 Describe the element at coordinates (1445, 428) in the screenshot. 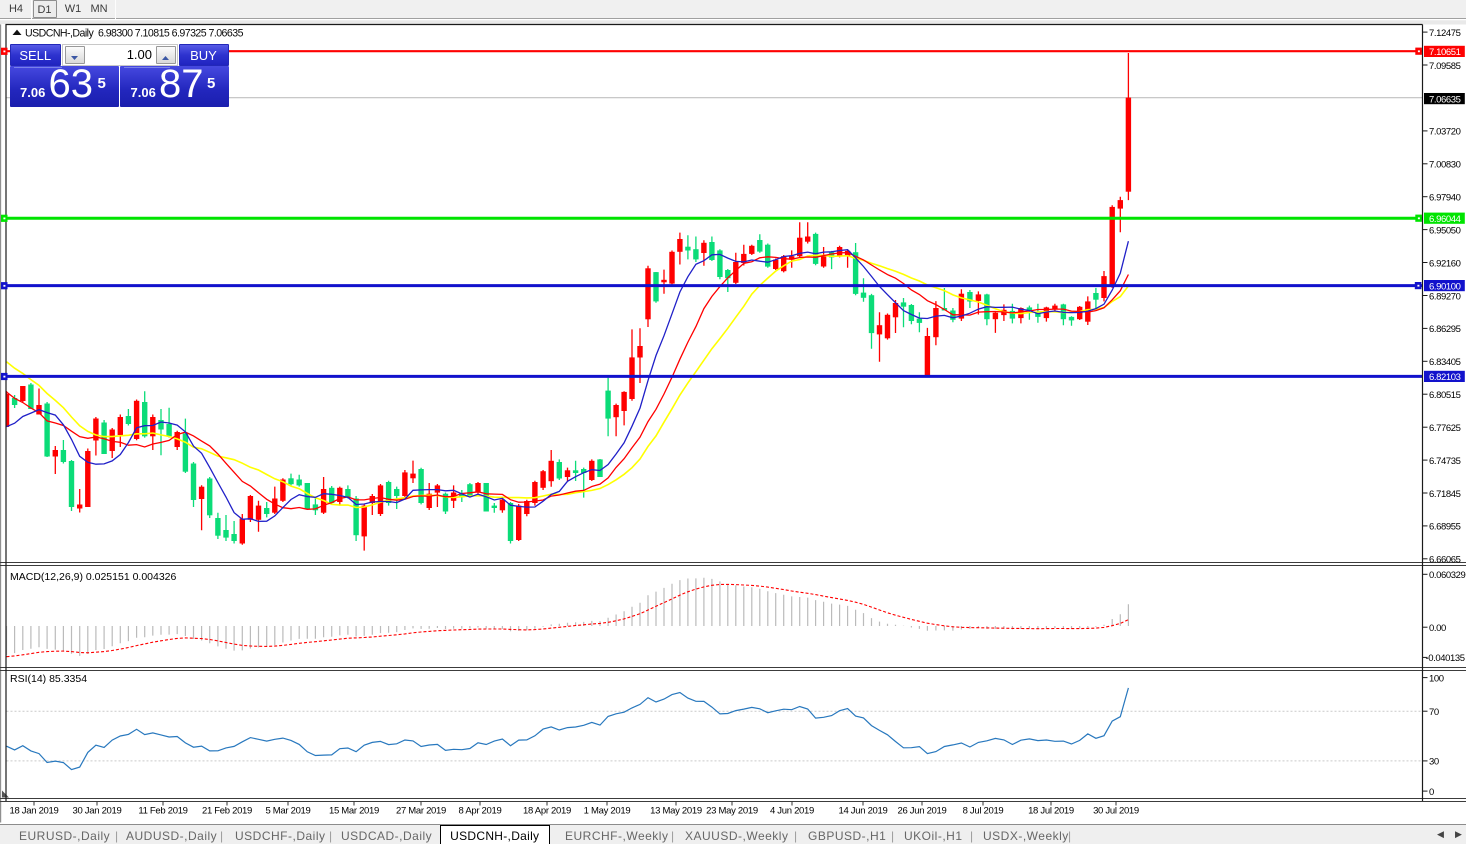

I see `svg-text: 6.77625` at that location.